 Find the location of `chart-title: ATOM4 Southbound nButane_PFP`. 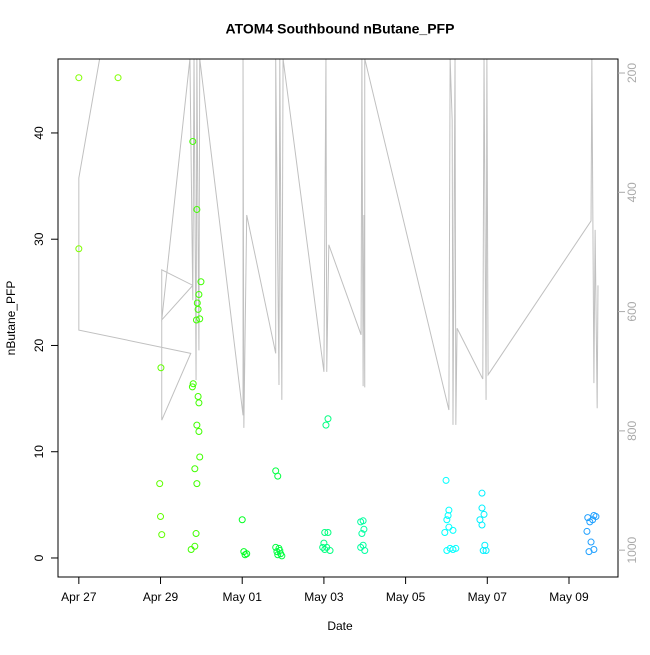

chart-title: ATOM4 Southbound nButane_PFP is located at coordinates (340, 29).